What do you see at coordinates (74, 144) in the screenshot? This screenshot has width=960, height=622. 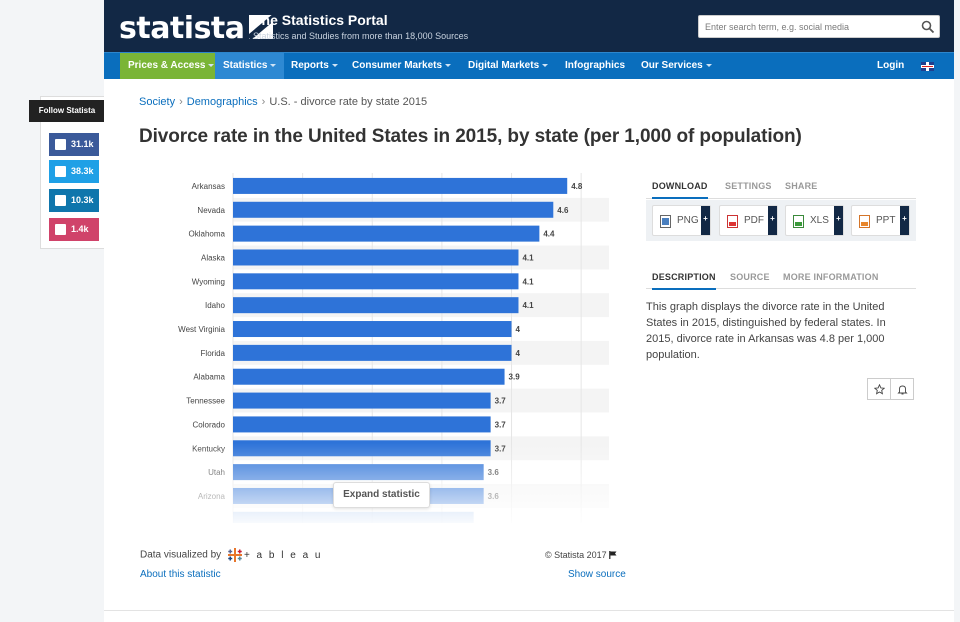 I see `facebook-button: 31.1k` at bounding box center [74, 144].